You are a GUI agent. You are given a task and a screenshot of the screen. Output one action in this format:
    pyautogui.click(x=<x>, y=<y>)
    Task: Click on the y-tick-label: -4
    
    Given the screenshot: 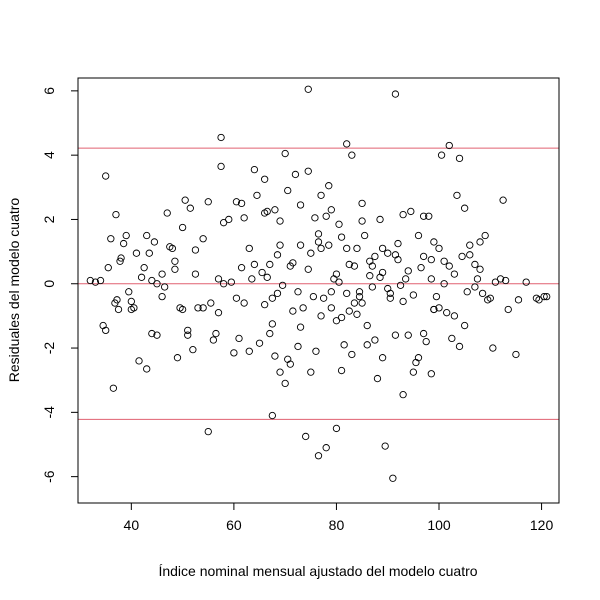 What is the action you would take?
    pyautogui.click(x=49, y=412)
    